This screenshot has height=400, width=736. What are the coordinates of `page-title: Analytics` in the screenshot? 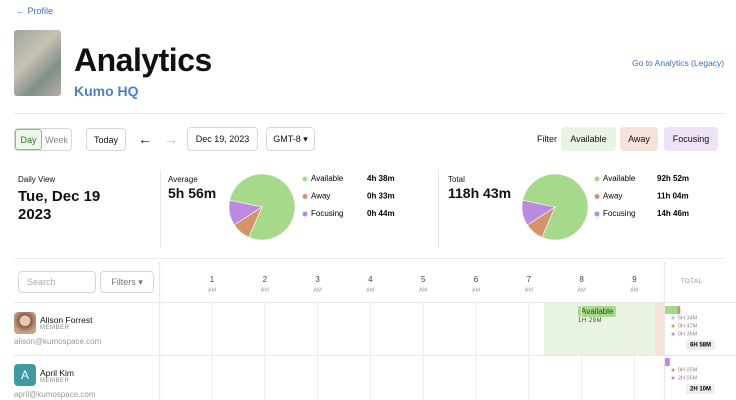 It's located at (143, 60).